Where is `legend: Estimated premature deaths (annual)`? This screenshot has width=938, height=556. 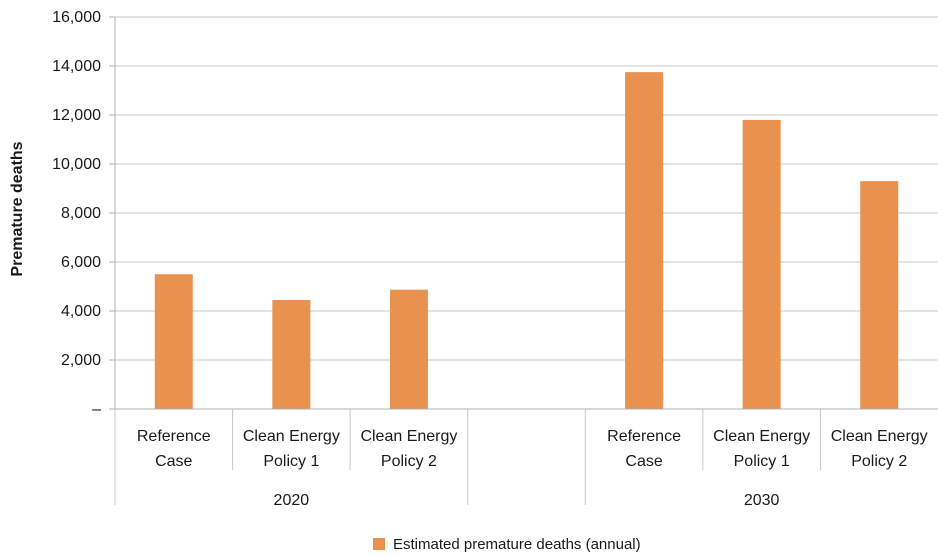 legend: Estimated premature deaths (annual) is located at coordinates (507, 544).